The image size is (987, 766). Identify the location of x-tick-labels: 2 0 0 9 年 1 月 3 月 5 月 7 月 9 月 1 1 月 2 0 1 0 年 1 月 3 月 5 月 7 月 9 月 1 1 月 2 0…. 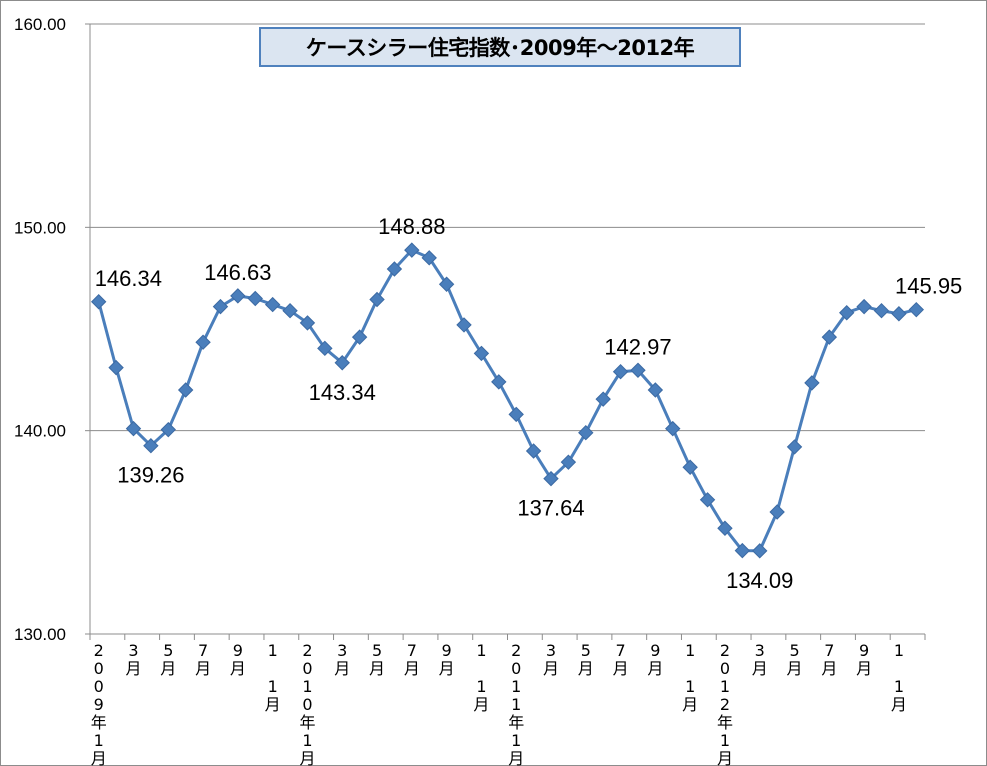
(499, 703).